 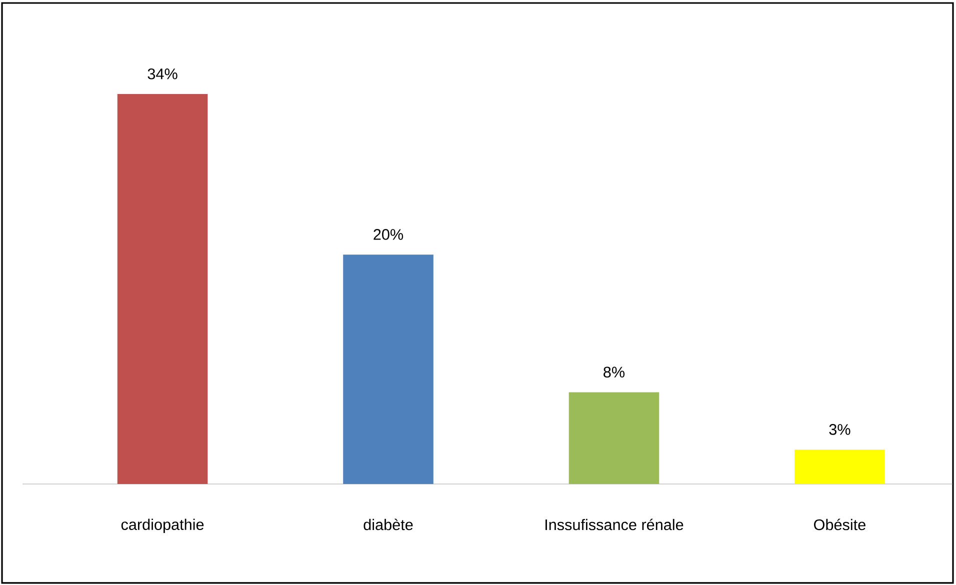 I want to click on data-label: 34%, so click(x=163, y=74).